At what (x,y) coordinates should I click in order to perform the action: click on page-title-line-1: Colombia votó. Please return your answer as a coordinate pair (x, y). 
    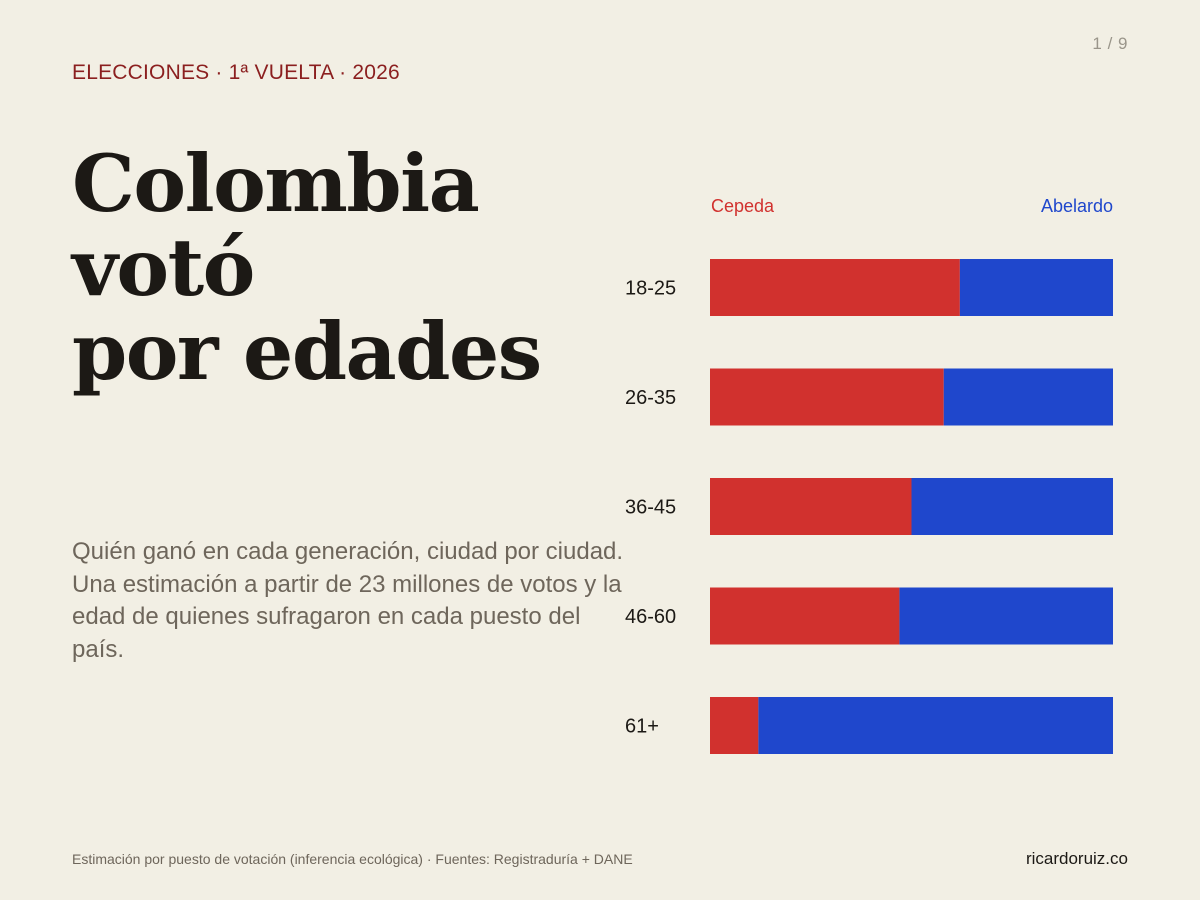
    Looking at the image, I should click on (276, 225).